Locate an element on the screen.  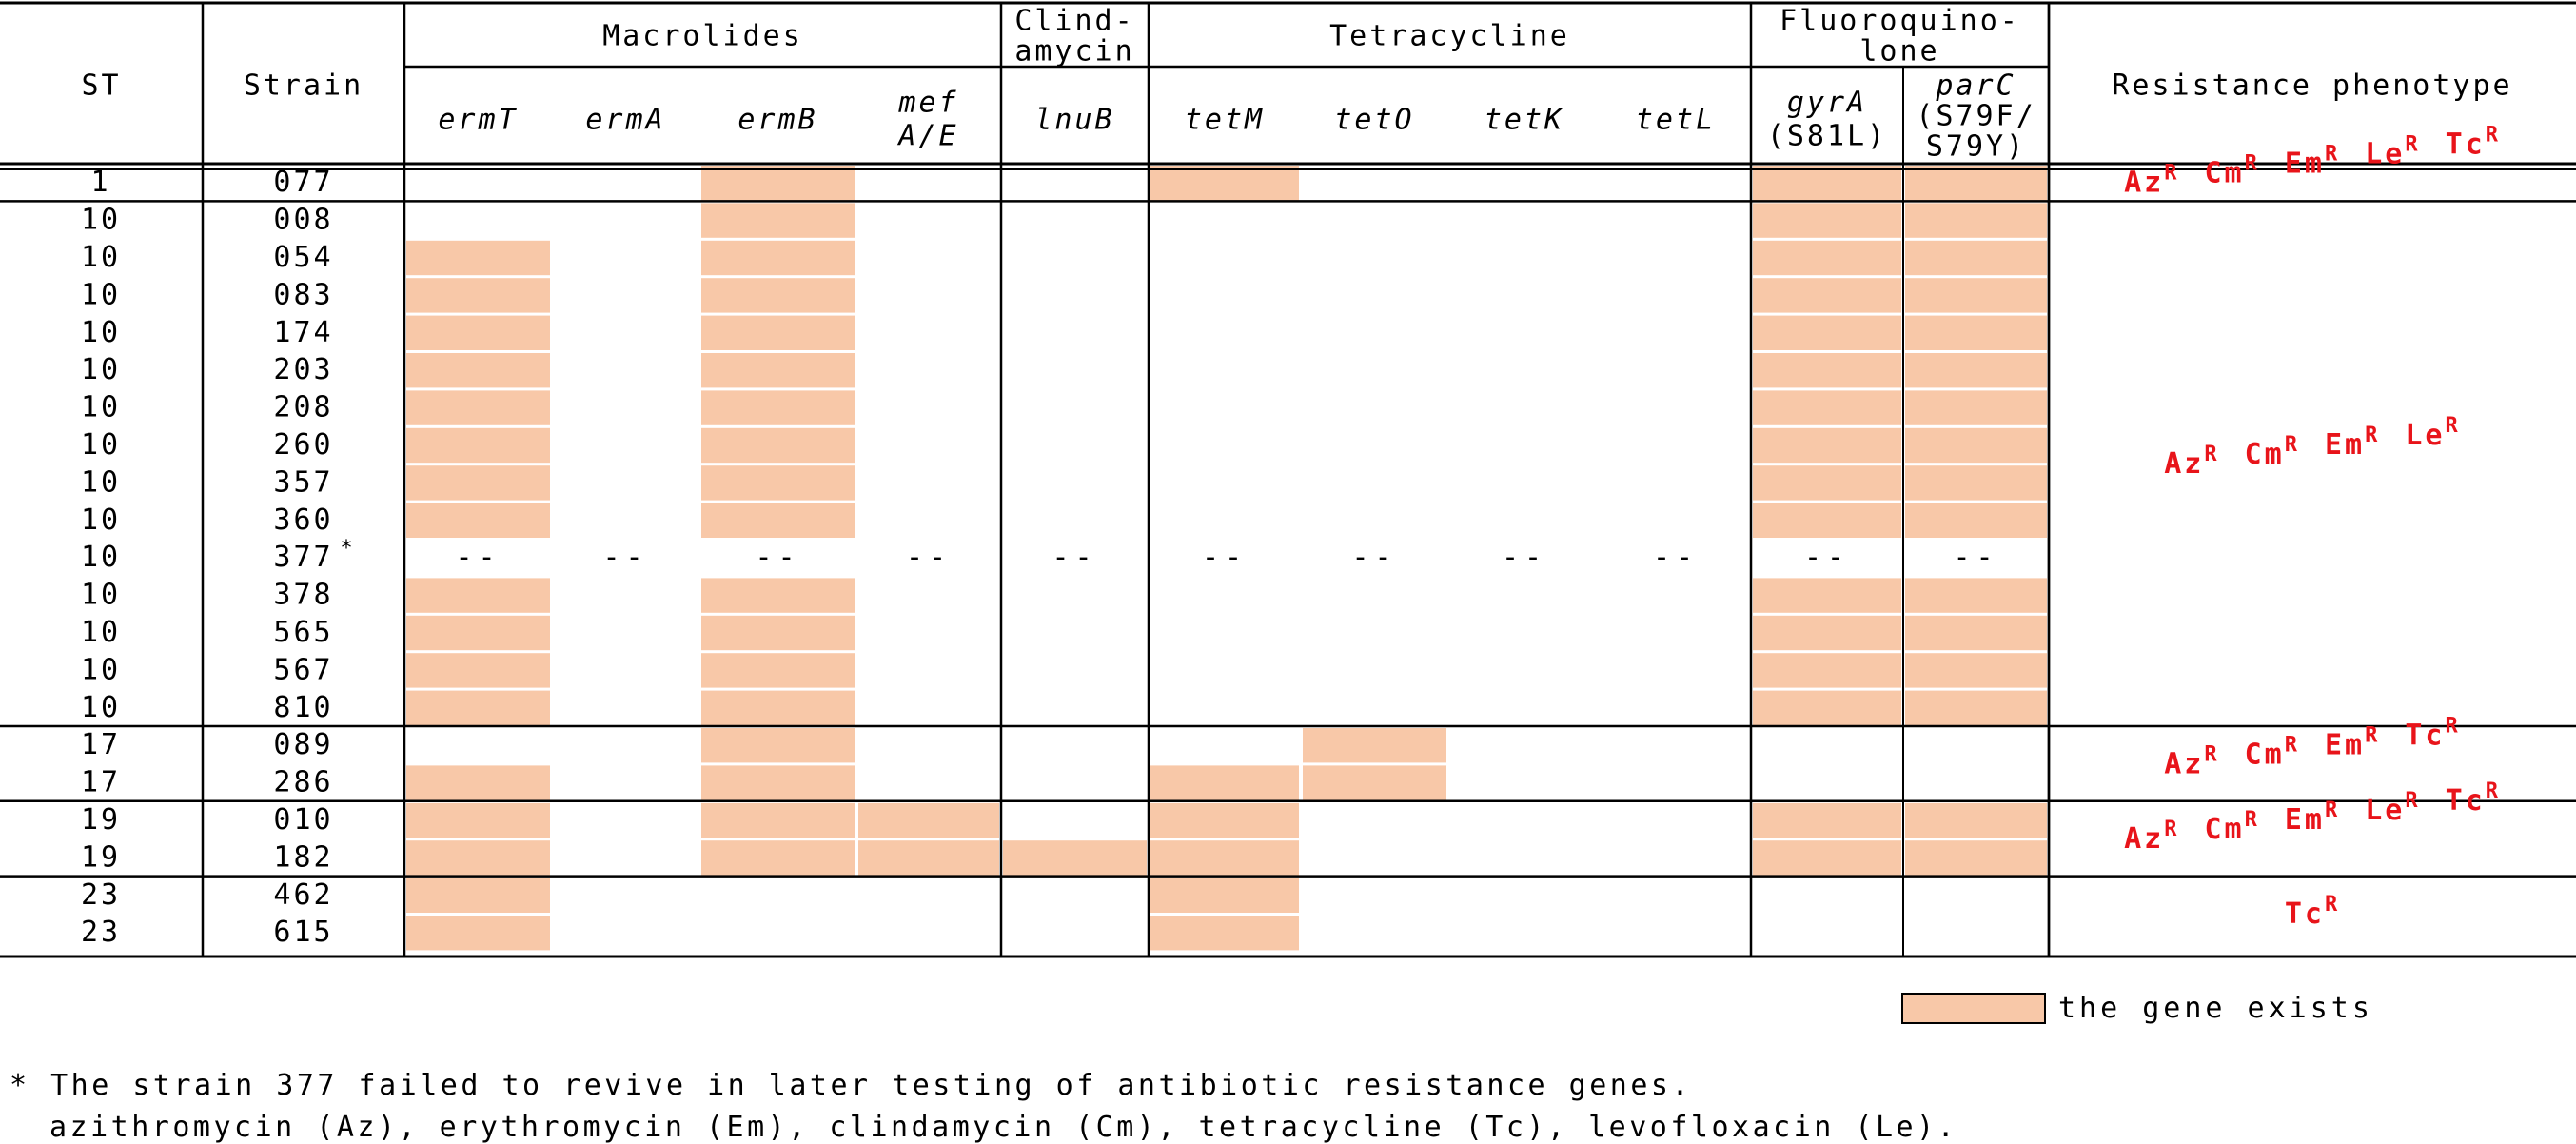
gene-header: mef is located at coordinates (927, 103).